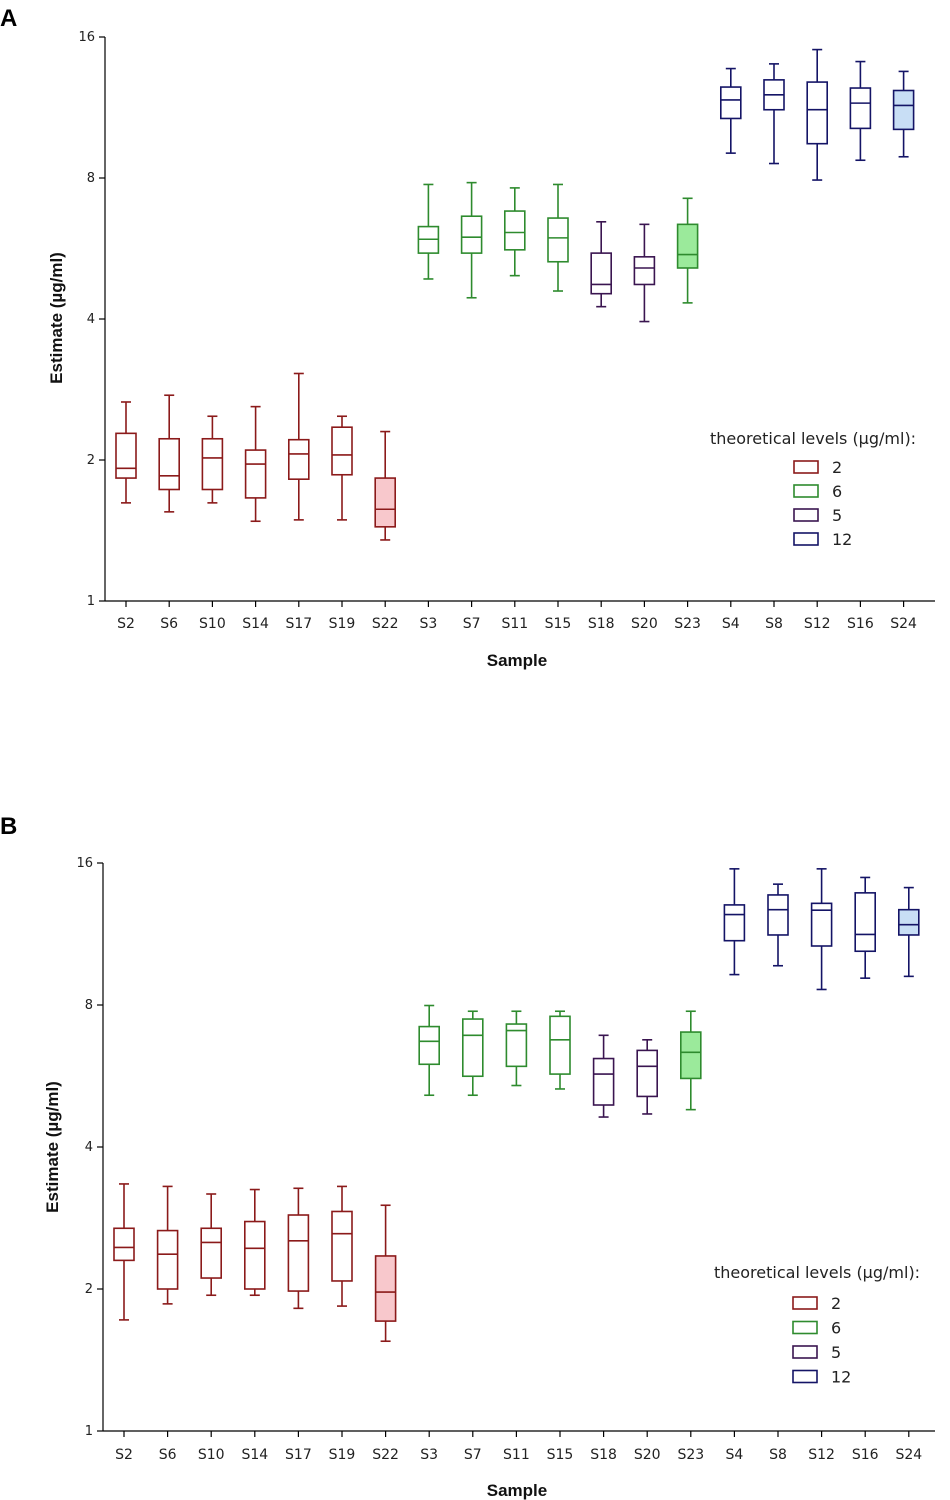 The width and height of the screenshot is (950, 1500). What do you see at coordinates (89, 1147) in the screenshot?
I see `y-ticks-b: 1 2 4 8 16` at bounding box center [89, 1147].